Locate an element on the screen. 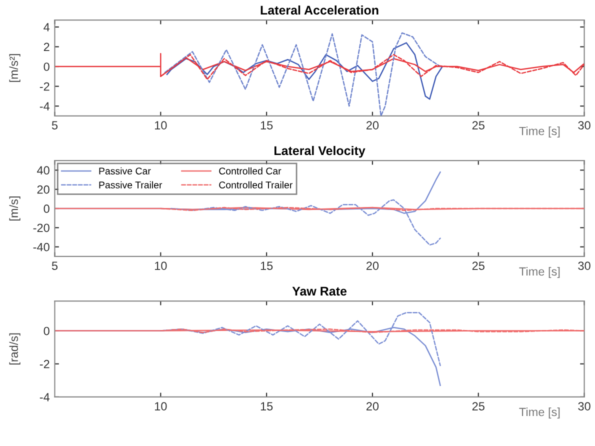  legend-label: Controlled Trailer is located at coordinates (255, 184).